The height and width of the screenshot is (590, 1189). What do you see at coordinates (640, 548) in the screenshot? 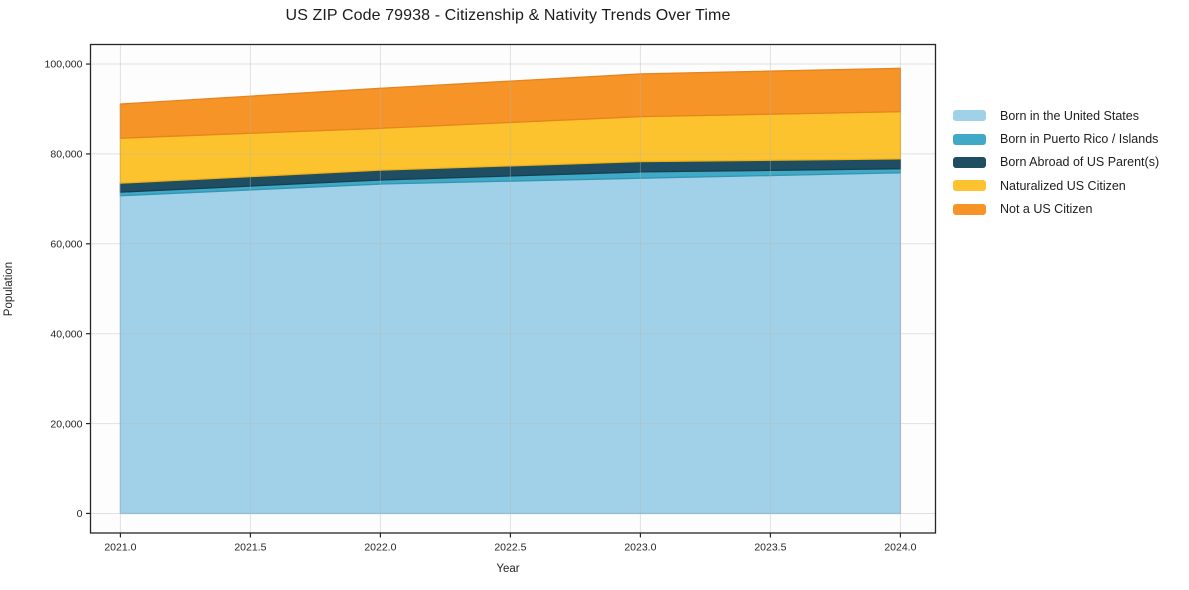
I see `x-tick-label: 2023.0` at bounding box center [640, 548].